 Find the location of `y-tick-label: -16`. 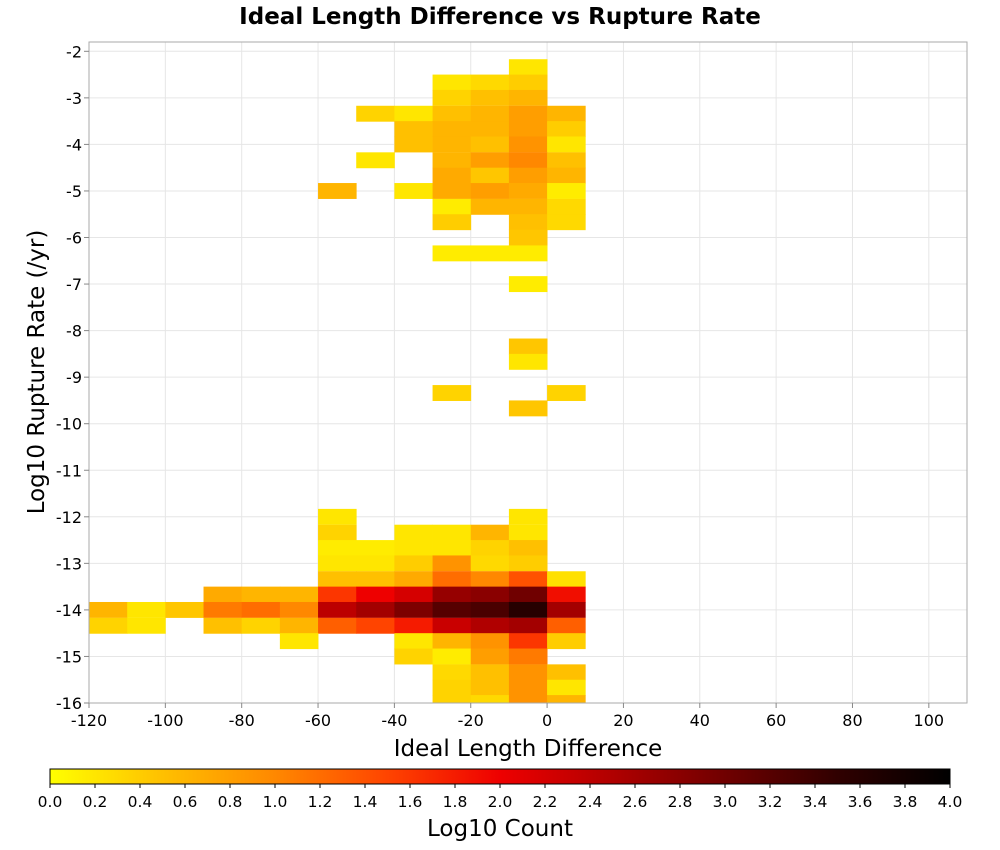

y-tick-label: -16 is located at coordinates (69, 703).